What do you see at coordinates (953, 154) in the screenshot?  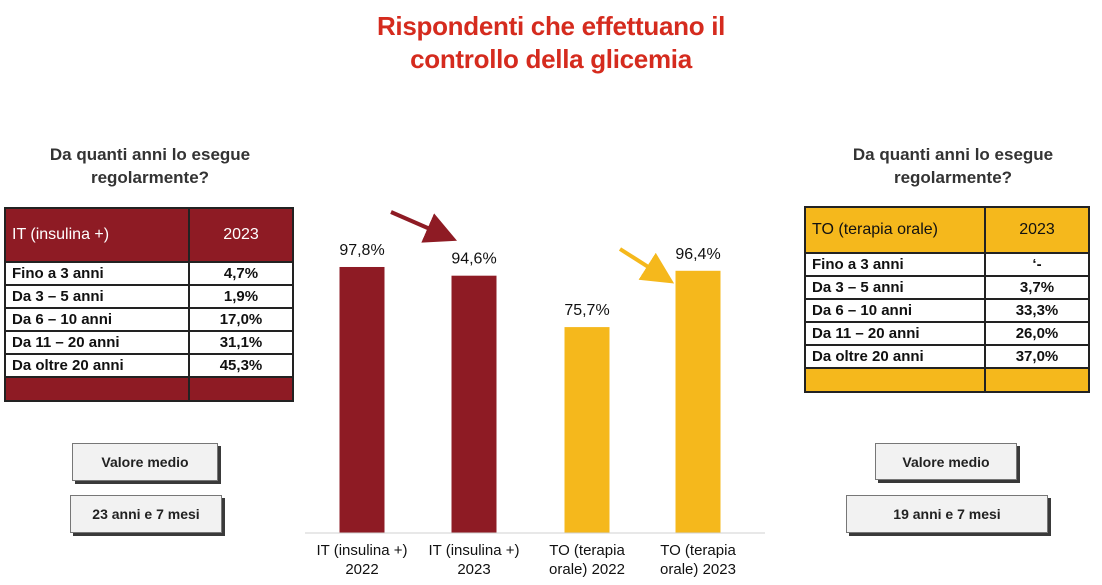 I see `right-question-line-1: Da quanti anni lo esegue` at bounding box center [953, 154].